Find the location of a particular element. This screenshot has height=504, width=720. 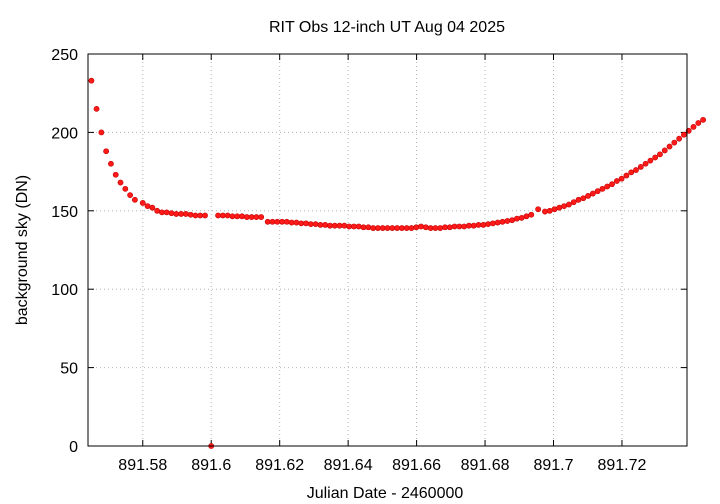

x-tick-label: 891.7 is located at coordinates (553, 465).